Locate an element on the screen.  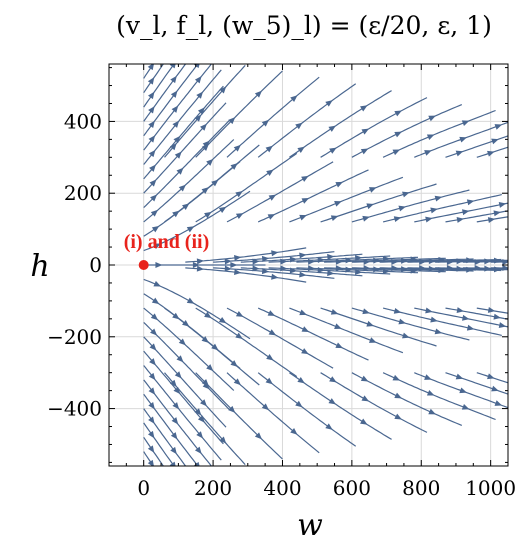
x-tick-label: 400 is located at coordinates (282, 488).